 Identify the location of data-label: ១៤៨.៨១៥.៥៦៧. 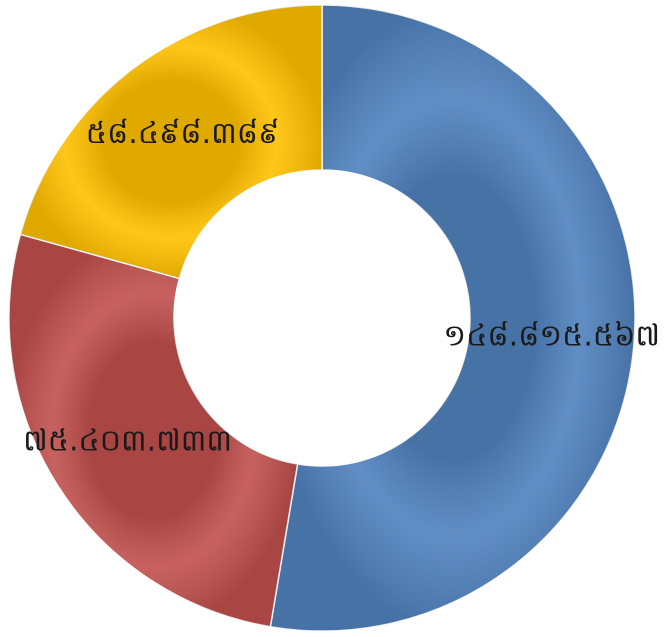
(551, 336).